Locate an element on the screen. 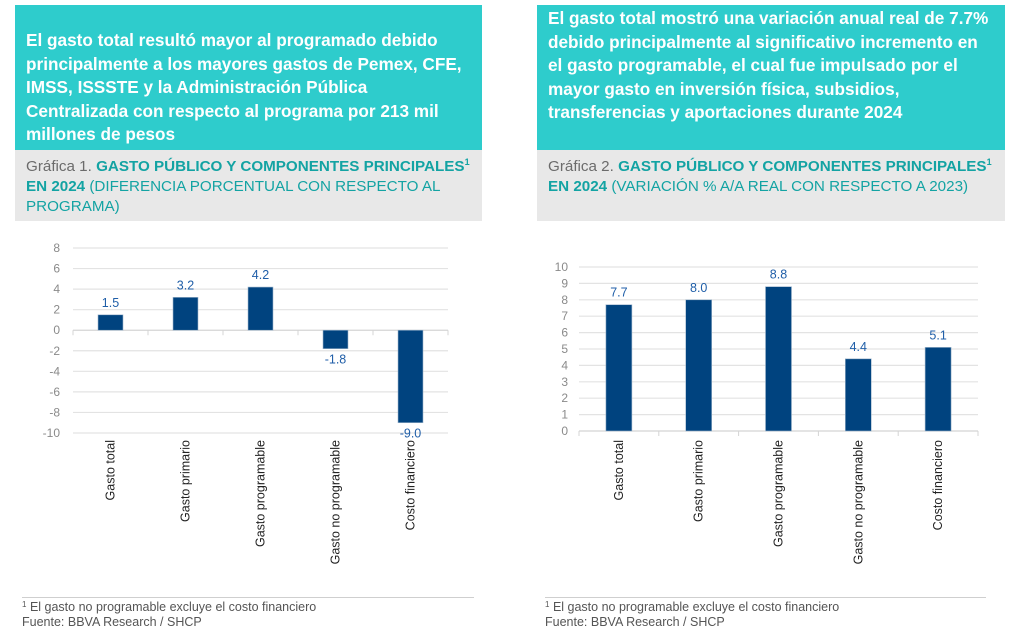 Image resolution: width=1024 pixels, height=631 pixels. right-footnote-divider is located at coordinates (765, 597).